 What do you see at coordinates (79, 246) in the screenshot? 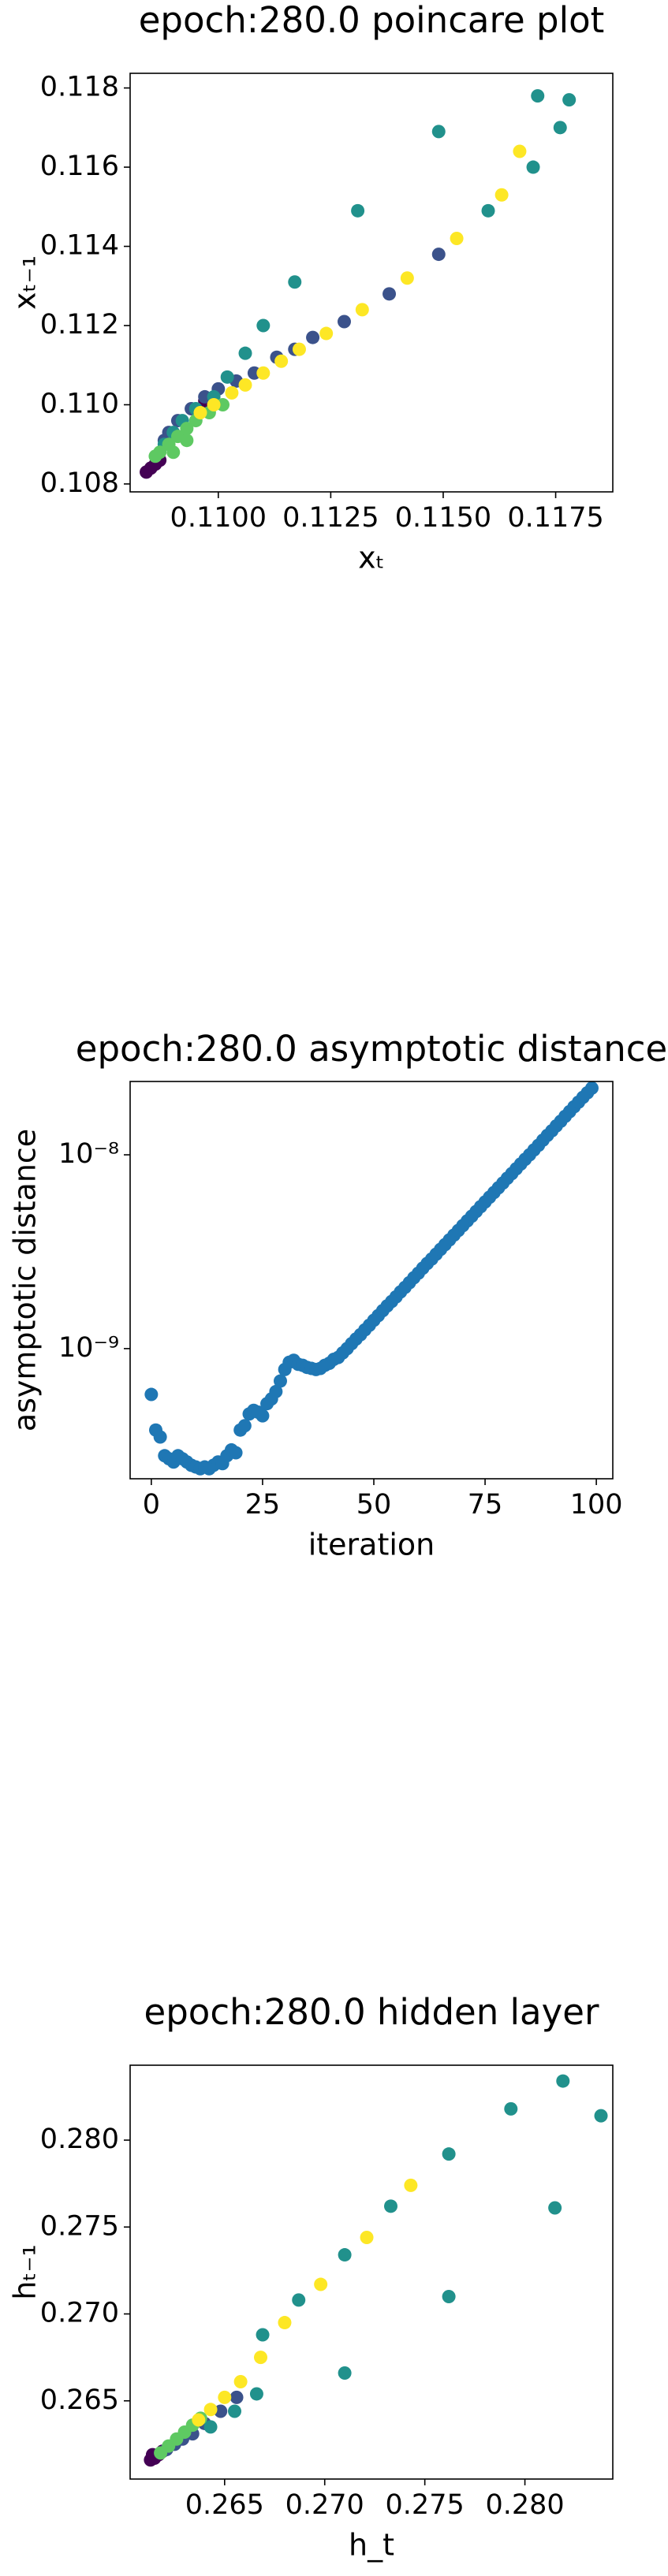
I see `y-tick-label: 0.114` at bounding box center [79, 246].